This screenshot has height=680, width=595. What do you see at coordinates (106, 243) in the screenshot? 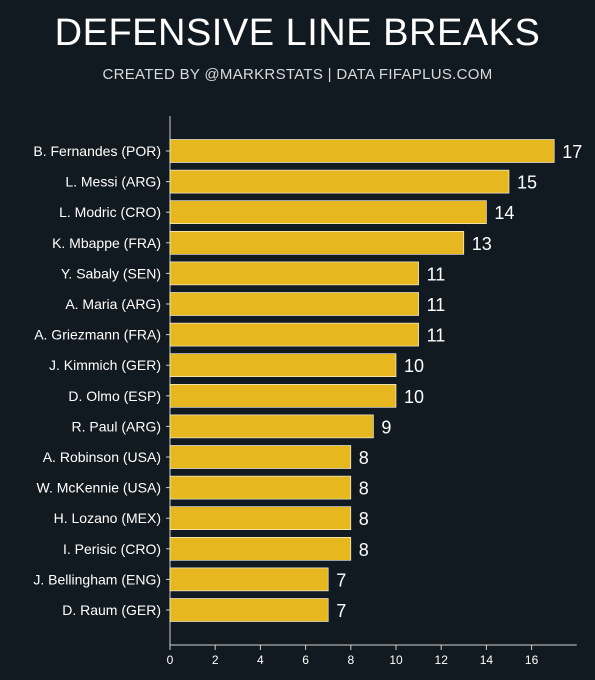
I see `category-label: K. Mbappe (FRA)` at bounding box center [106, 243].